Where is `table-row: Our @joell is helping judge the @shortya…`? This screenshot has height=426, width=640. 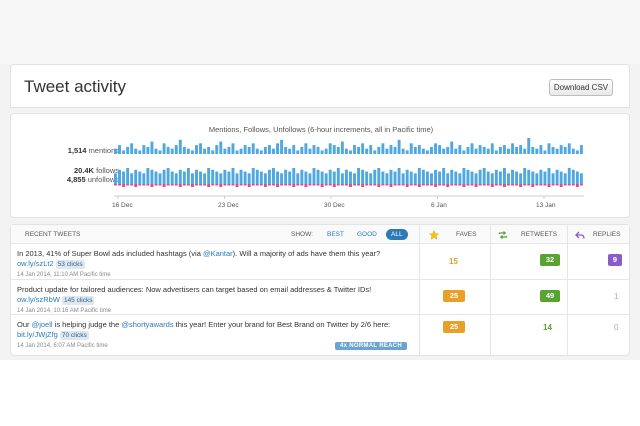 table-row: Our @joell is helping judge the @shortya… is located at coordinates (320, 335).